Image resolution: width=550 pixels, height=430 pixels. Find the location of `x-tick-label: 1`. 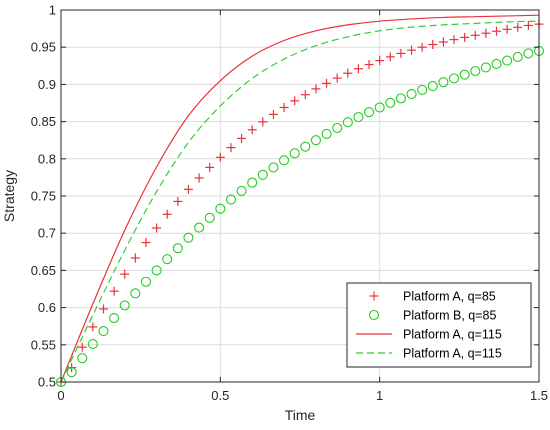

x-tick-label: 1 is located at coordinates (379, 395).